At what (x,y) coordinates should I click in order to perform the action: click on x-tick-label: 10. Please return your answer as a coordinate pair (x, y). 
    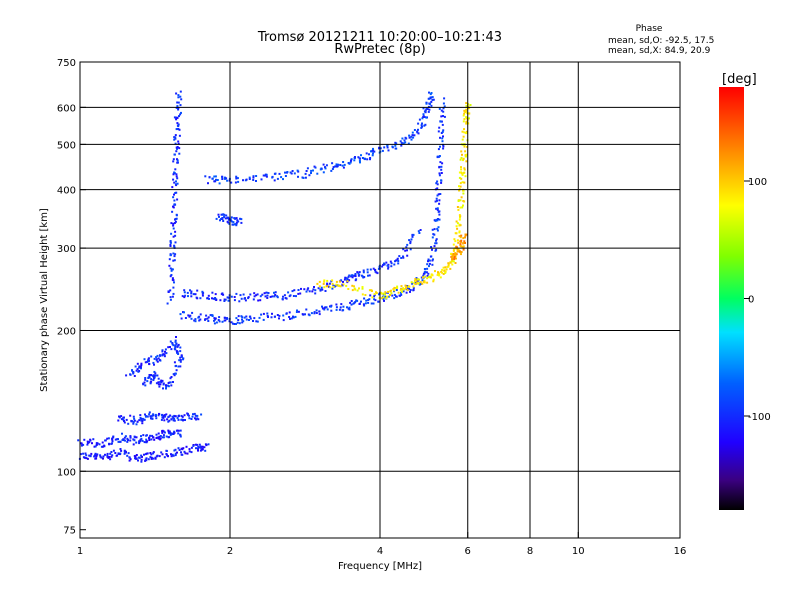
    Looking at the image, I should click on (578, 551).